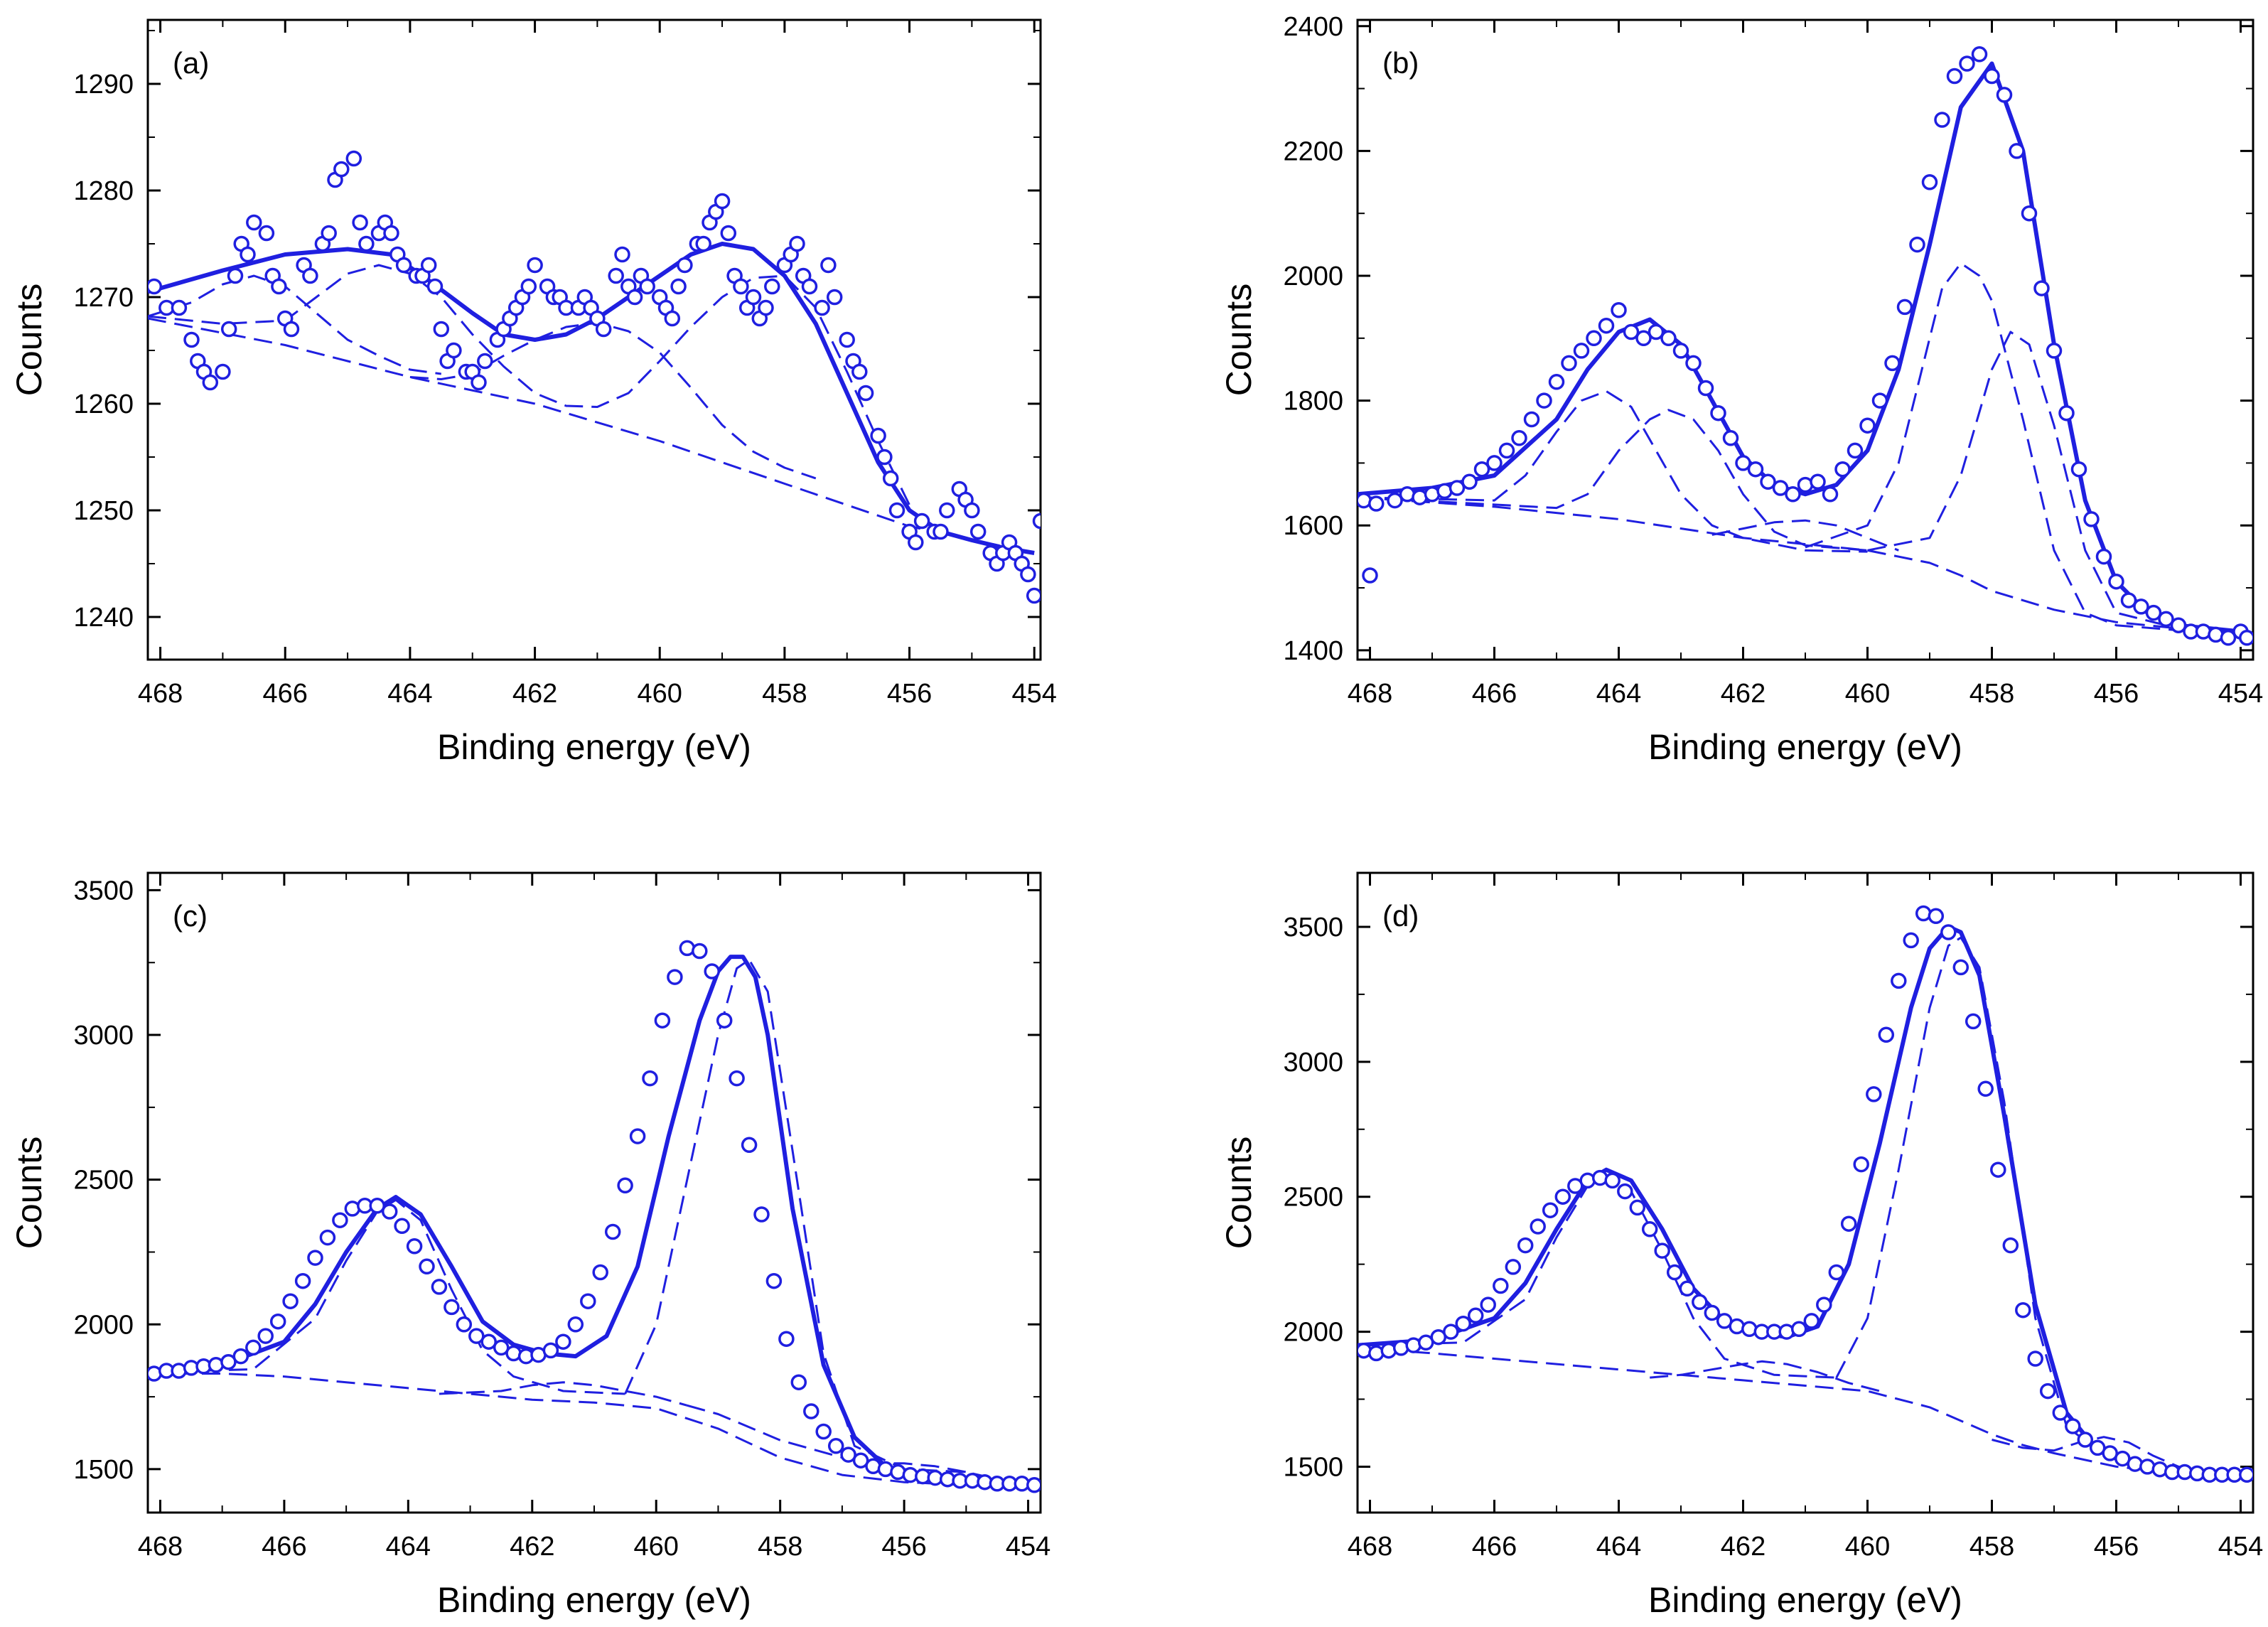 Image resolution: width=2268 pixels, height=1627 pixels. I want to click on component-background, so click(591, 435).